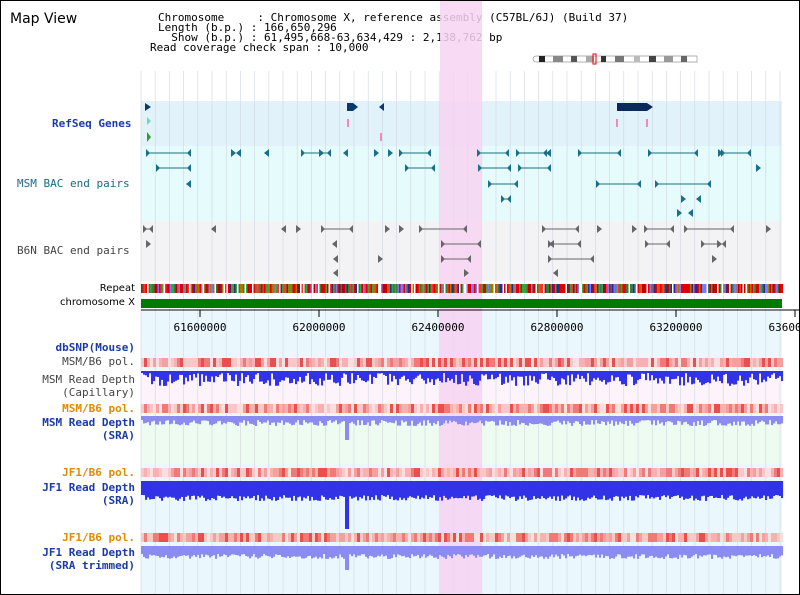  Describe the element at coordinates (88, 422) in the screenshot. I see `track-label-msm-read-depth-sra: MSM Read Depth` at that location.